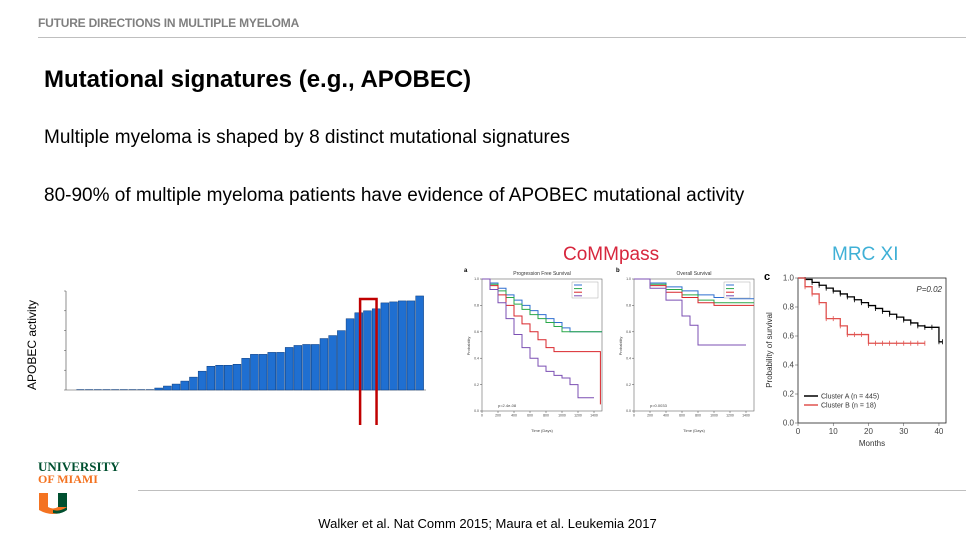 Image resolution: width=975 pixels, height=548 pixels. Describe the element at coordinates (32, 345) in the screenshot. I see `bar-chart-ylabel: APOBEC activity` at that location.